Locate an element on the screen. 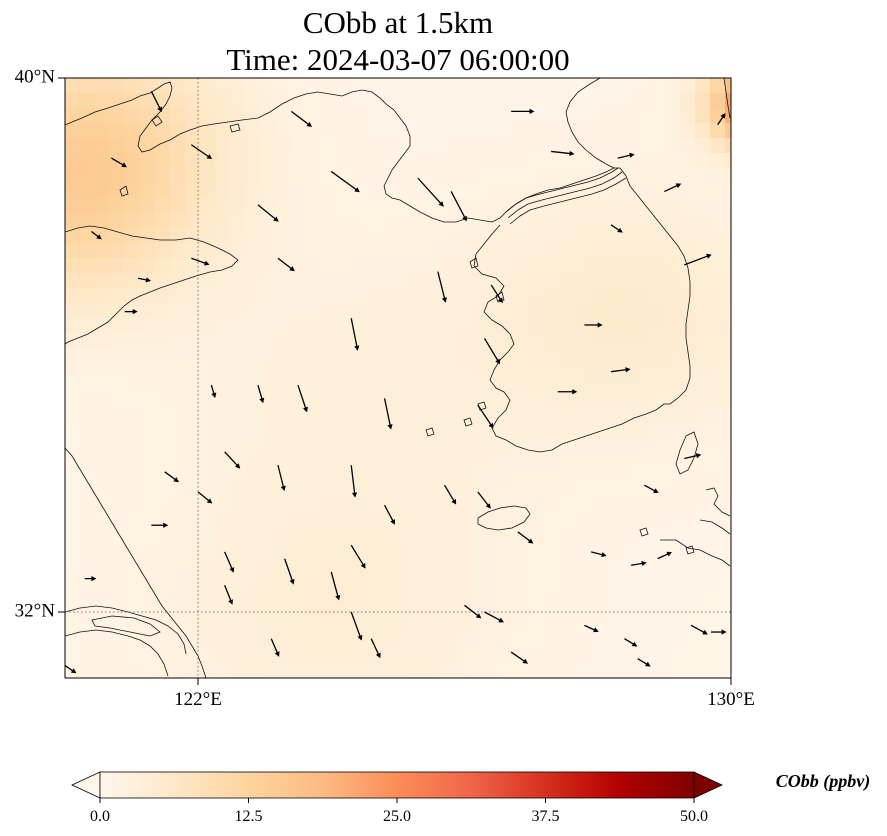 The height and width of the screenshot is (836, 887). y-tick-label-40: 40°N is located at coordinates (35, 76).